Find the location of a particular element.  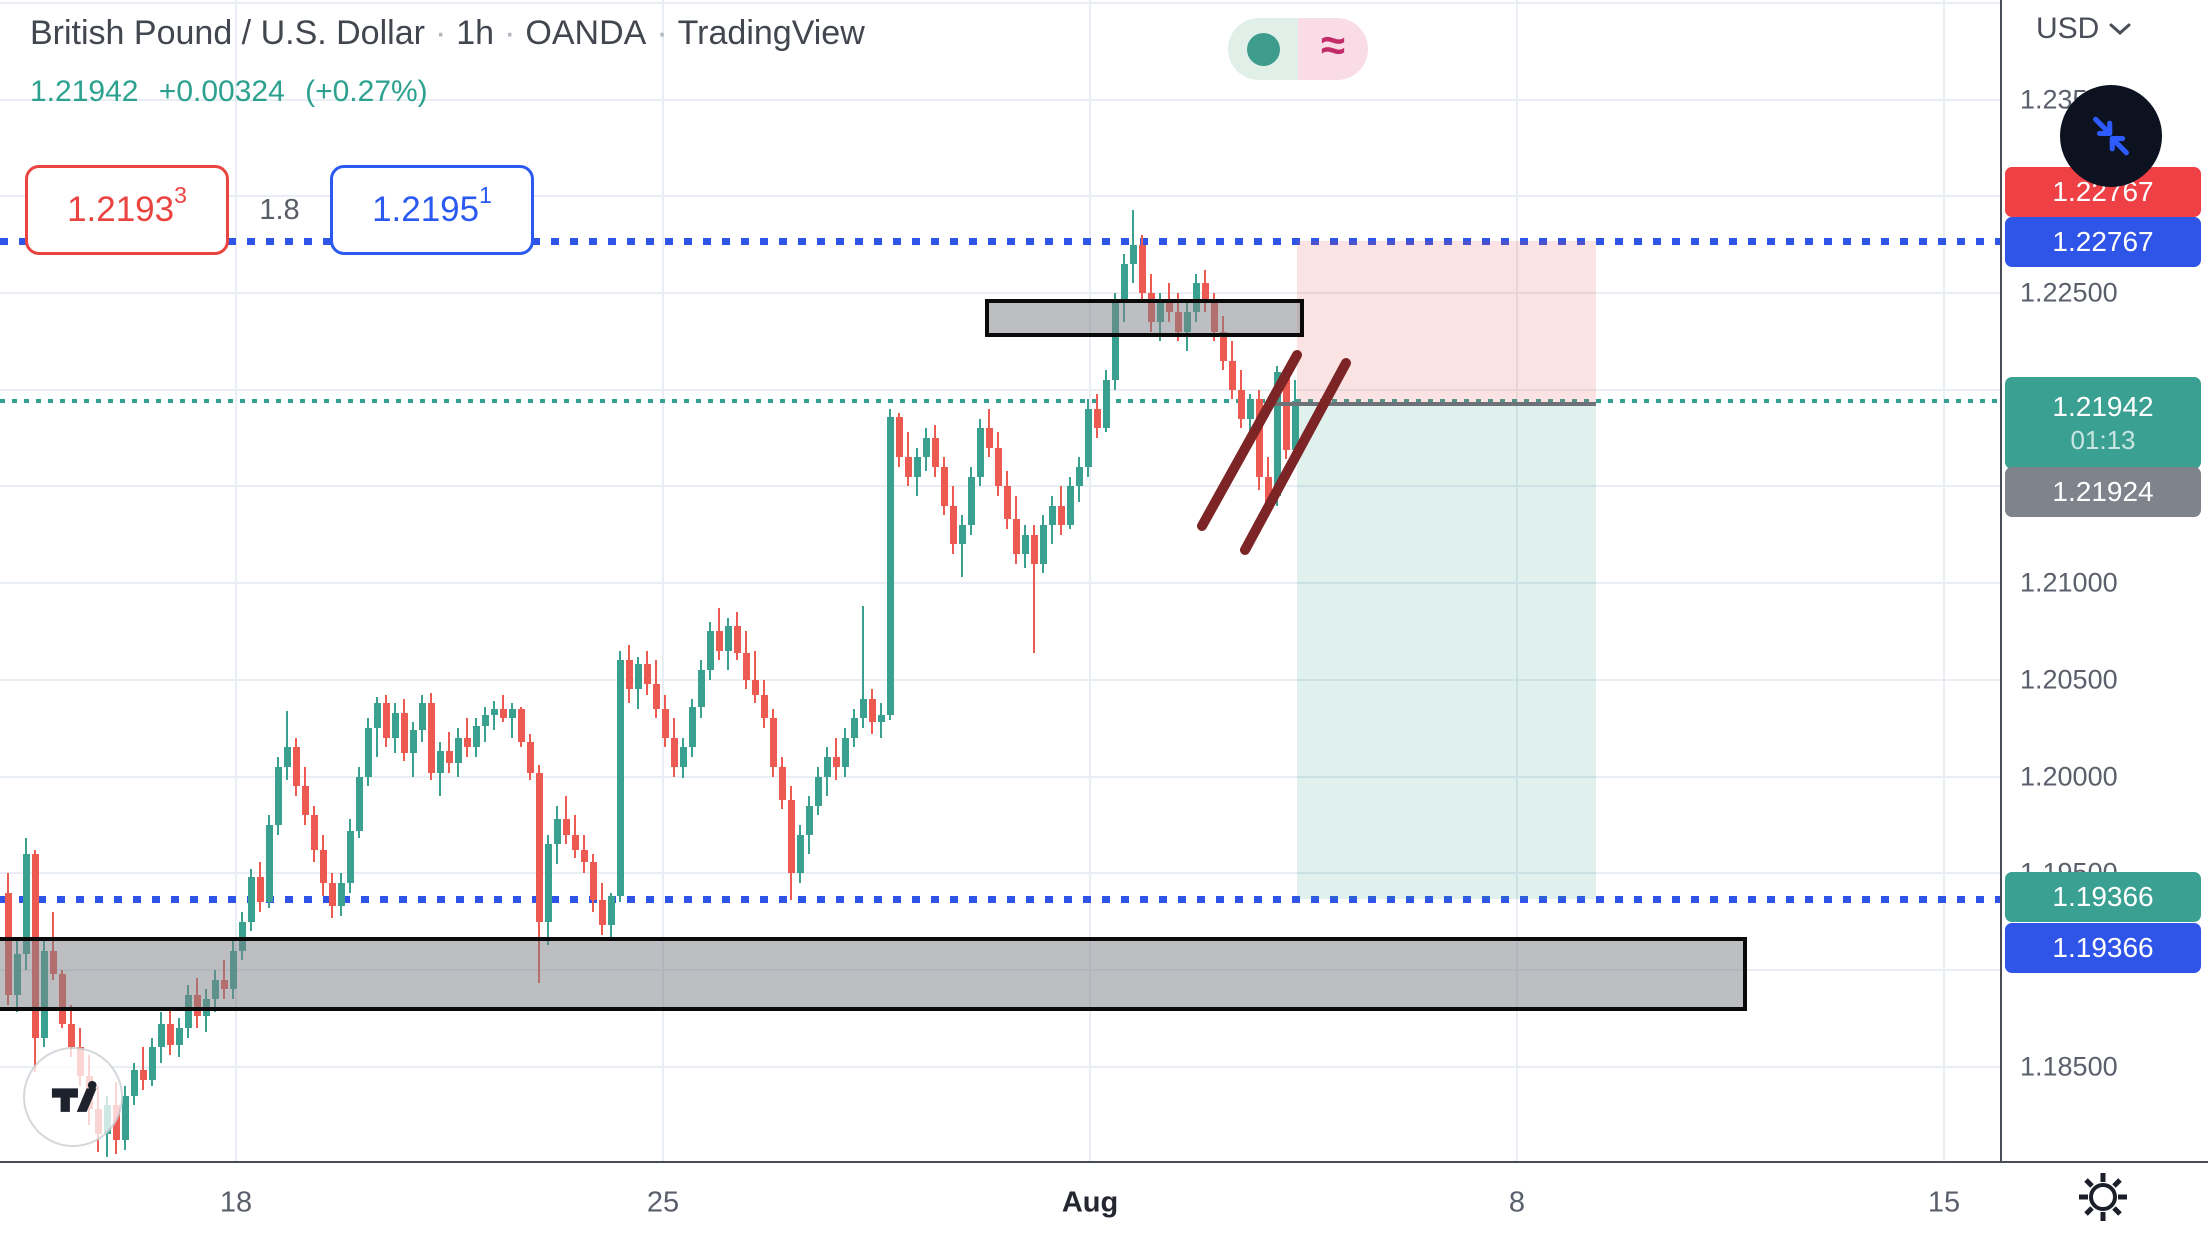

currency-dropdown: USD is located at coordinates (2083, 29).